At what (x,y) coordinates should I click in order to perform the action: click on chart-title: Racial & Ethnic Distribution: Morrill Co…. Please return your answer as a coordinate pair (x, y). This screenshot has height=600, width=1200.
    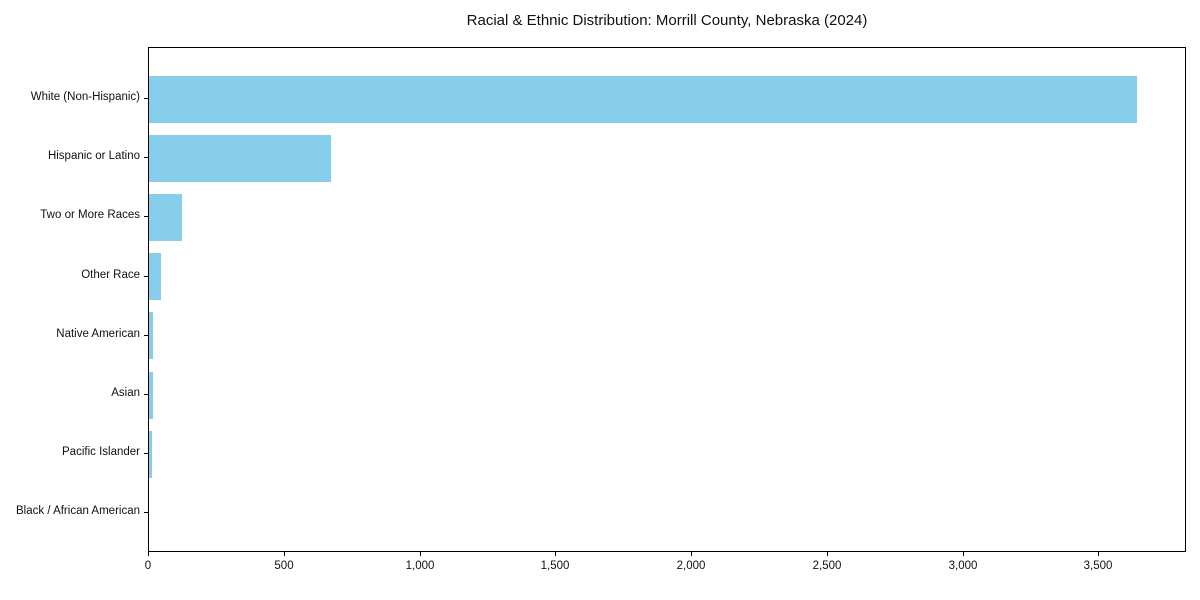
    Looking at the image, I should click on (667, 20).